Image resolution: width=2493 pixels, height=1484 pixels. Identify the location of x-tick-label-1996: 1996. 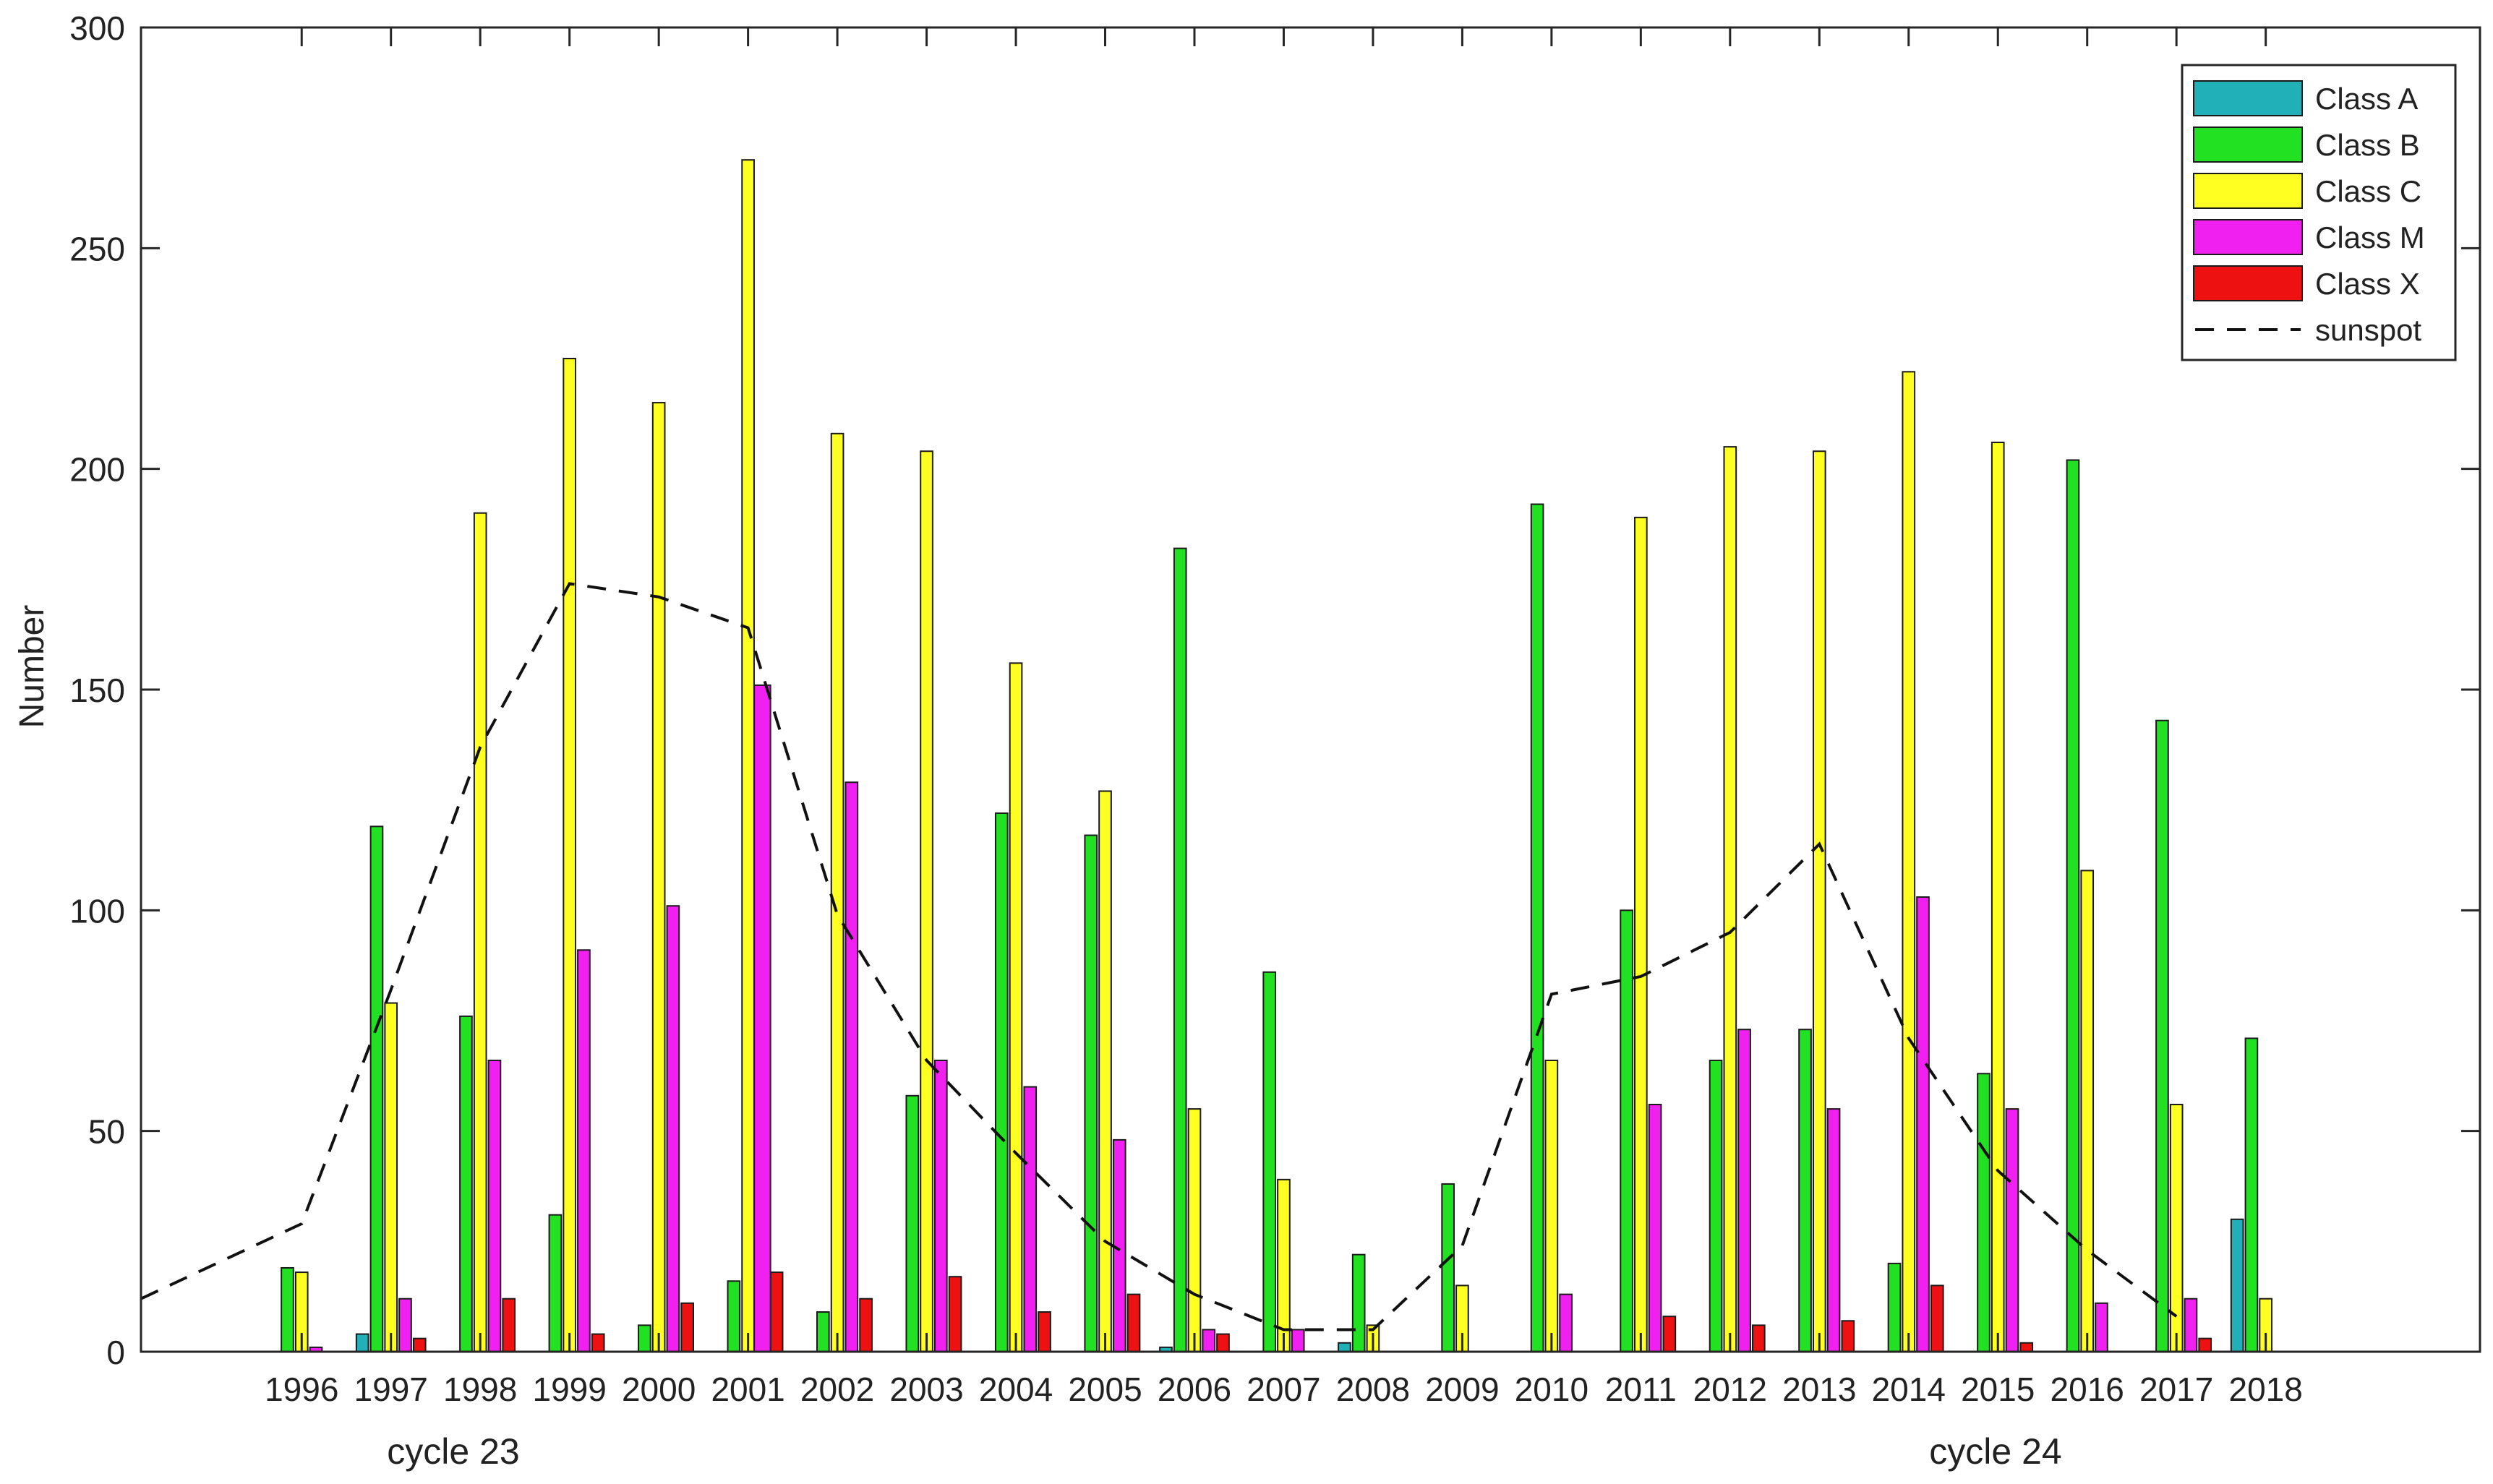
(301, 1389).